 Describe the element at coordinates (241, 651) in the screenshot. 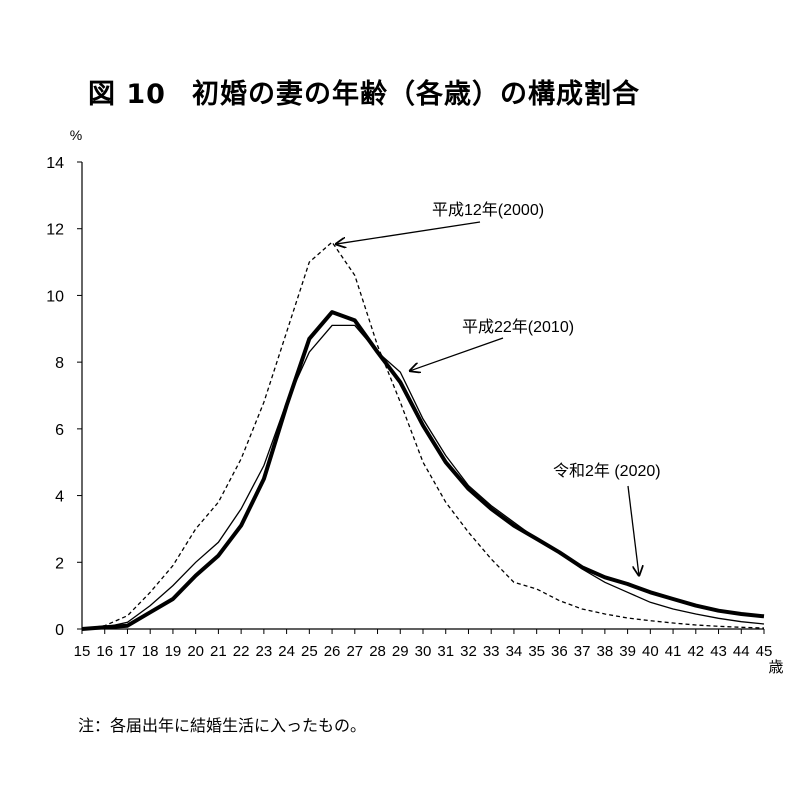

I see `x-tick-label: 22` at that location.